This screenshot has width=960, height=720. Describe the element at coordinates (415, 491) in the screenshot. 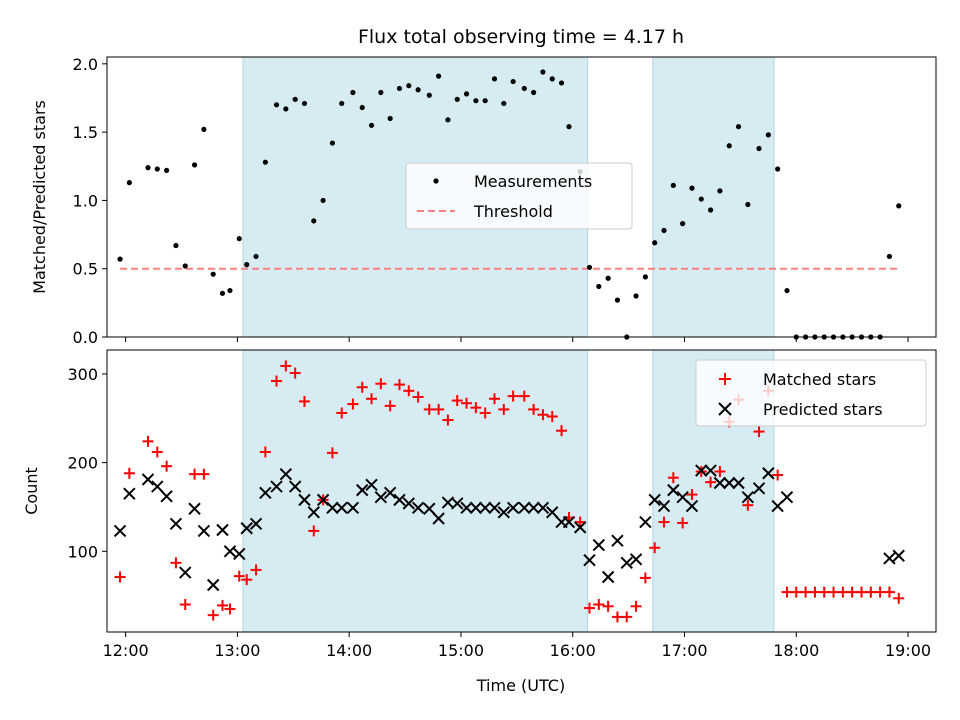

I see `observing-window` at that location.